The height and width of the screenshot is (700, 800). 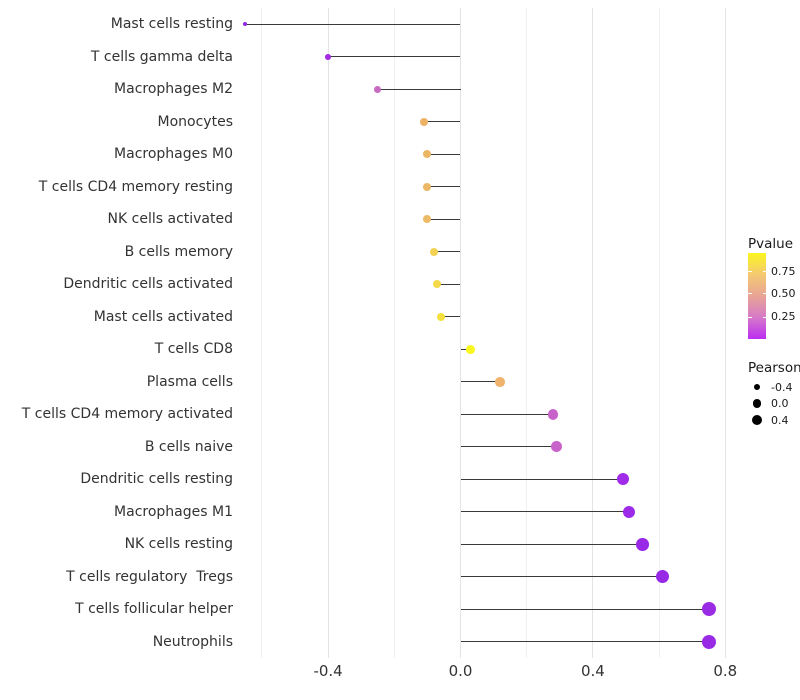 What do you see at coordinates (725, 671) in the screenshot?
I see `x-axis-tick-label: 0.8` at bounding box center [725, 671].